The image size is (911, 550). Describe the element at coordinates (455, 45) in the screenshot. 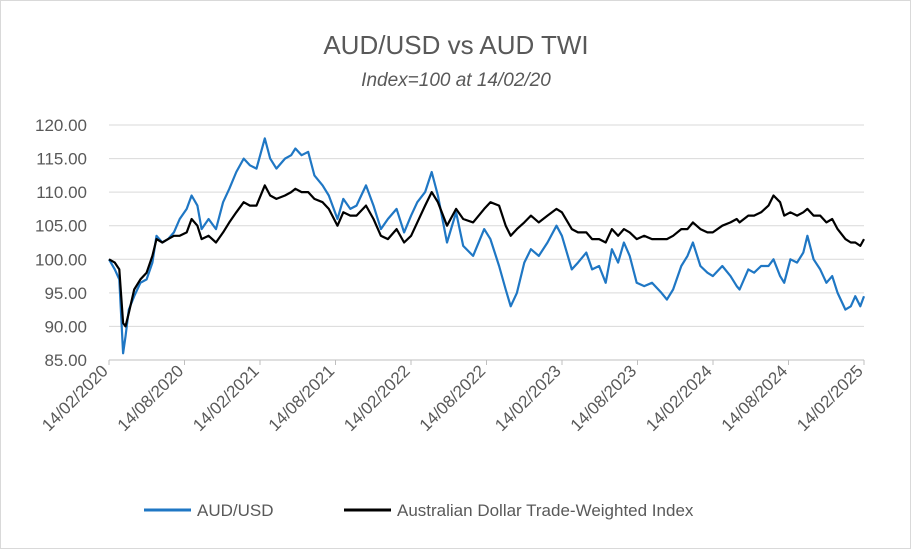

I see `chart-title: AUD/USD vs AUD TWI` at that location.